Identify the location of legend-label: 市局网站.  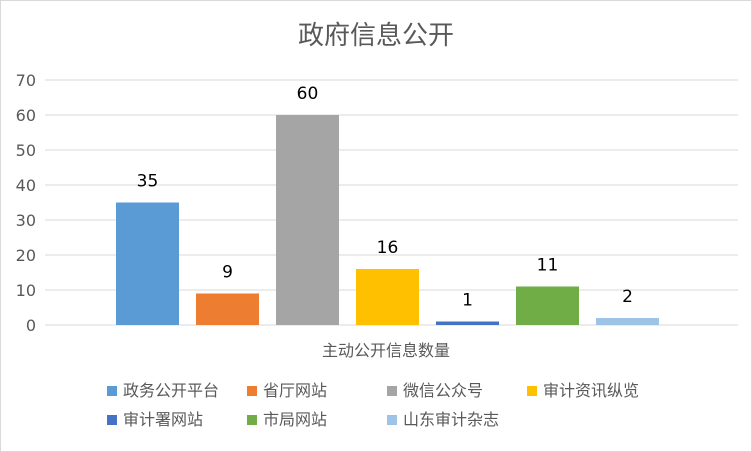
(295, 419).